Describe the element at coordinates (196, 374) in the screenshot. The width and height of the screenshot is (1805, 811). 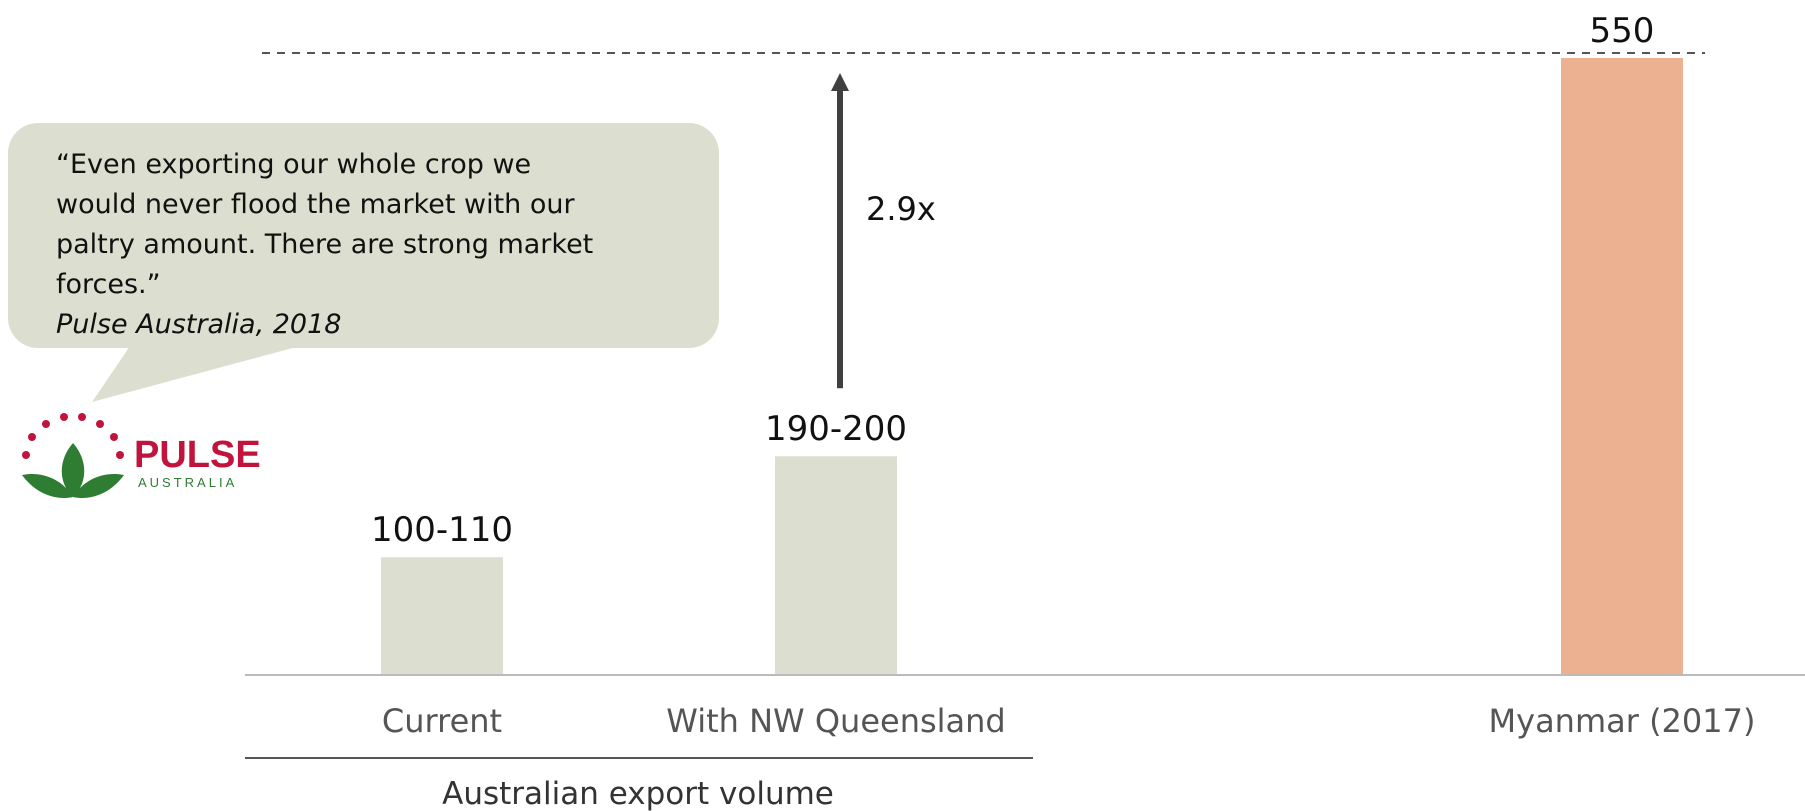
I see `callout-tail` at that location.